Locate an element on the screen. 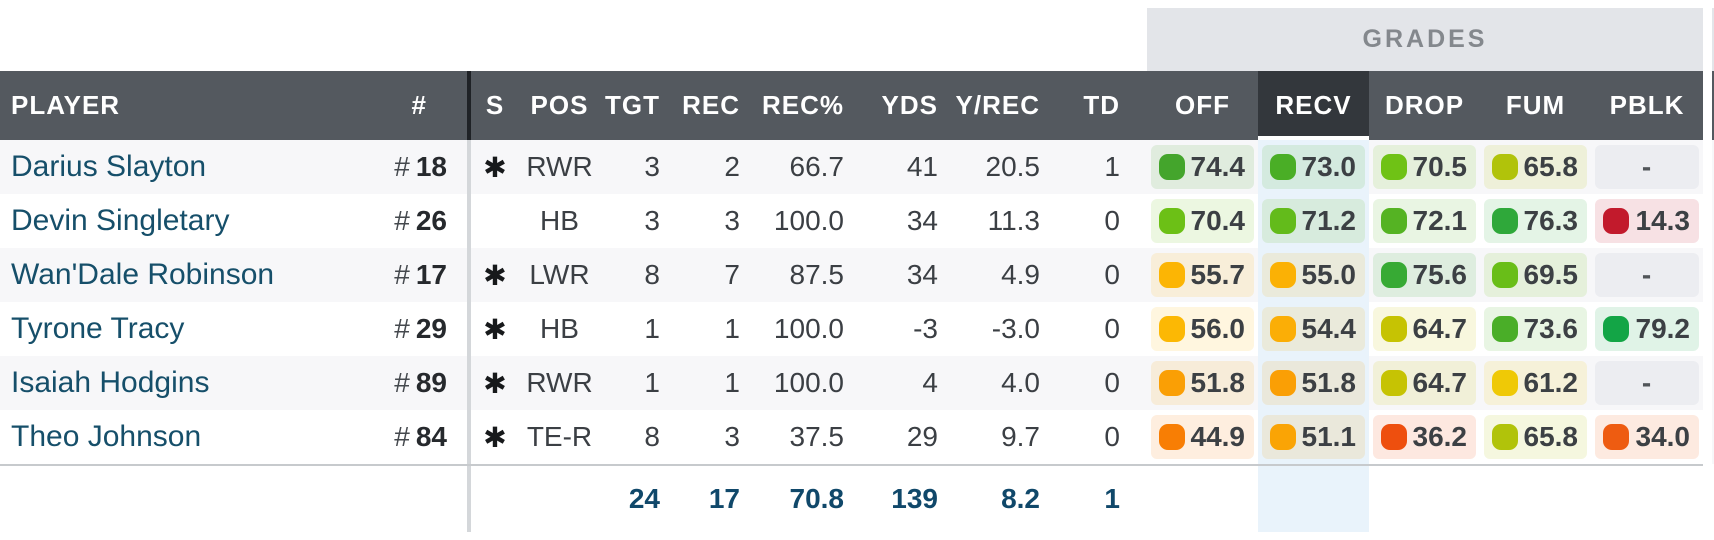  player-cell: Isaiah Hodgins #89 is located at coordinates (235, 383).